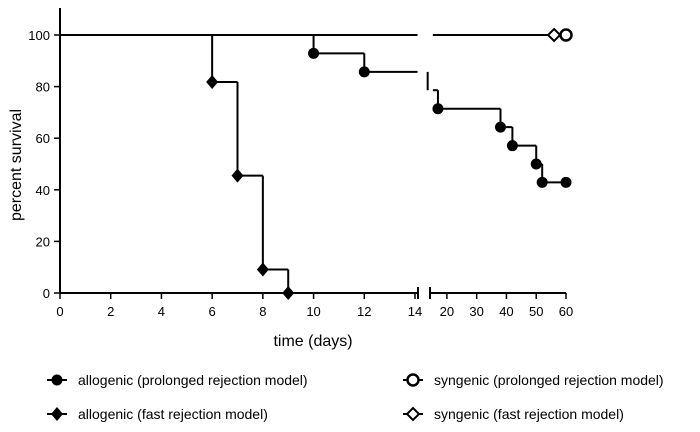 The height and width of the screenshot is (432, 700). I want to click on x-tick-label: 10, so click(313, 311).